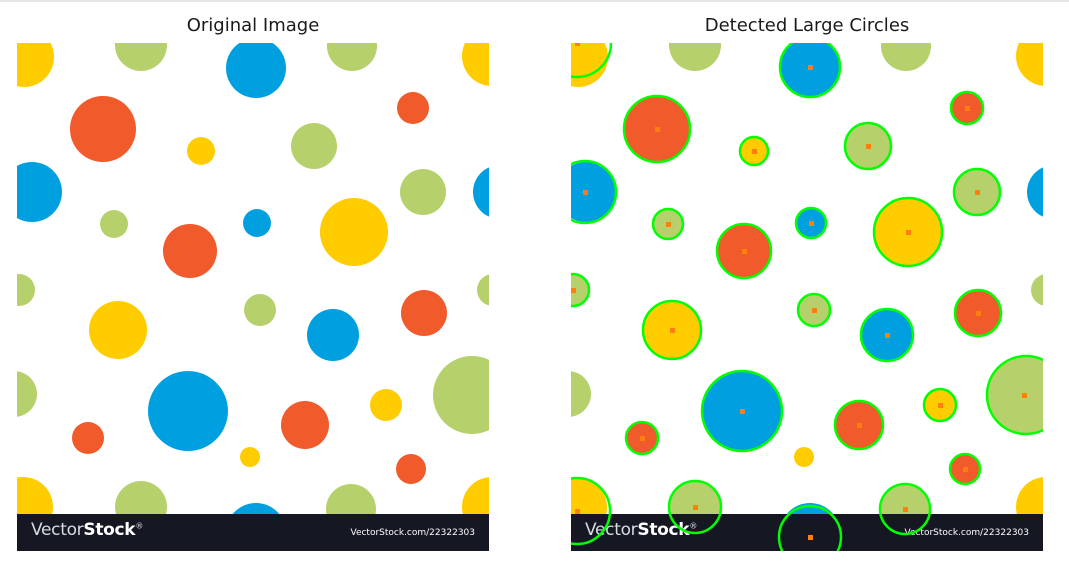 The image size is (1069, 565). Describe the element at coordinates (807, 25) in the screenshot. I see `right-panel-title: Detected Large Circles` at that location.